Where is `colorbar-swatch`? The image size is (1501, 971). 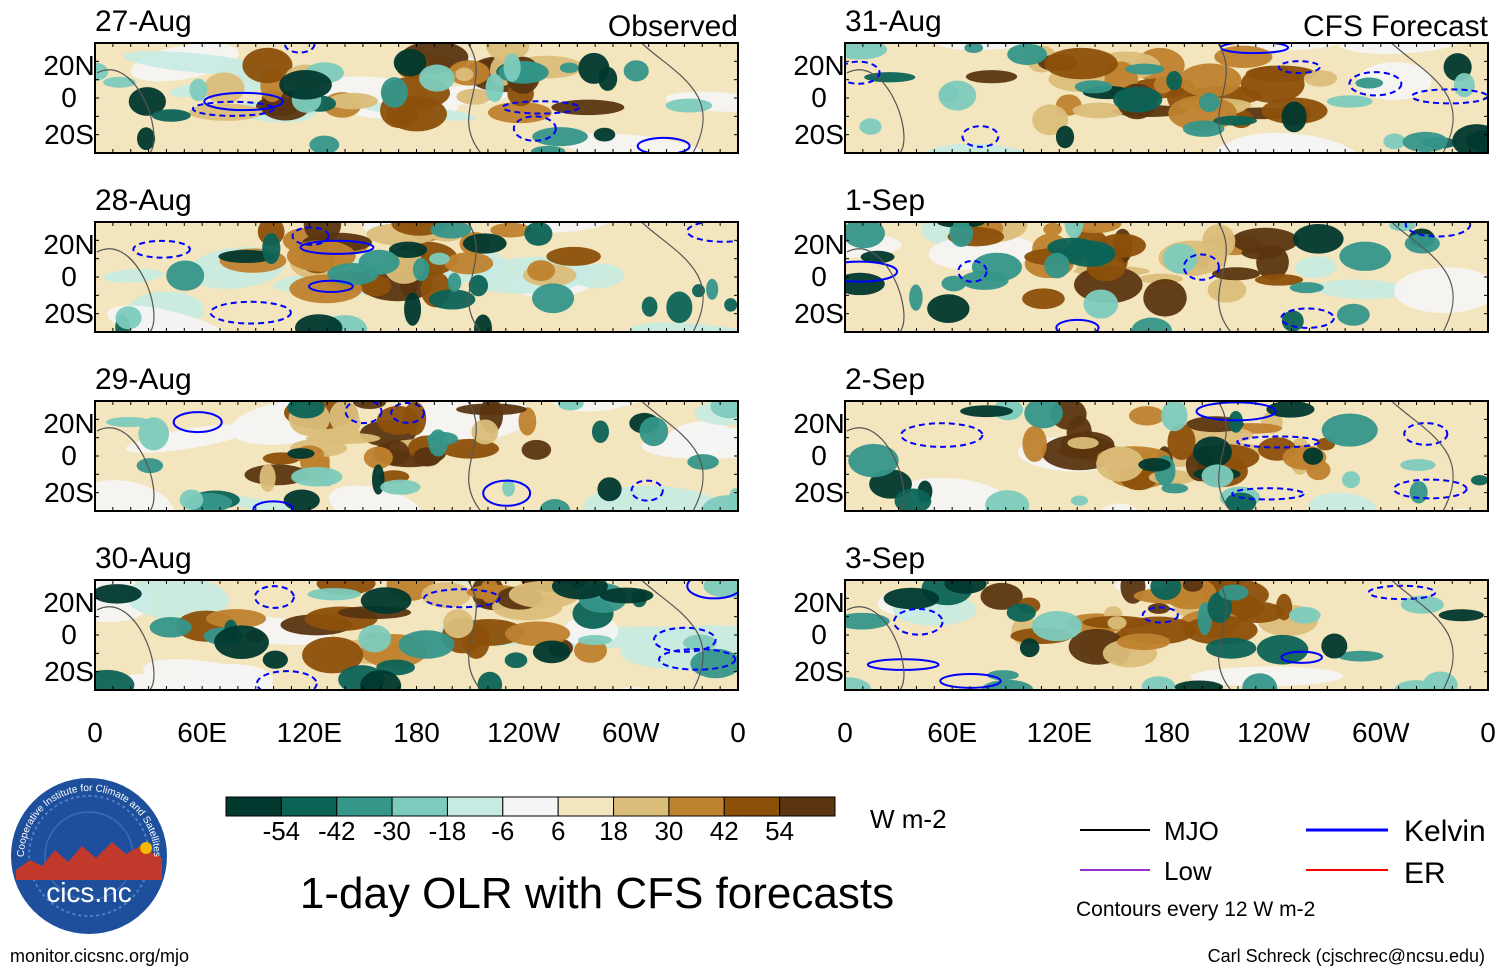
colorbar-swatch is located at coordinates (696, 806).